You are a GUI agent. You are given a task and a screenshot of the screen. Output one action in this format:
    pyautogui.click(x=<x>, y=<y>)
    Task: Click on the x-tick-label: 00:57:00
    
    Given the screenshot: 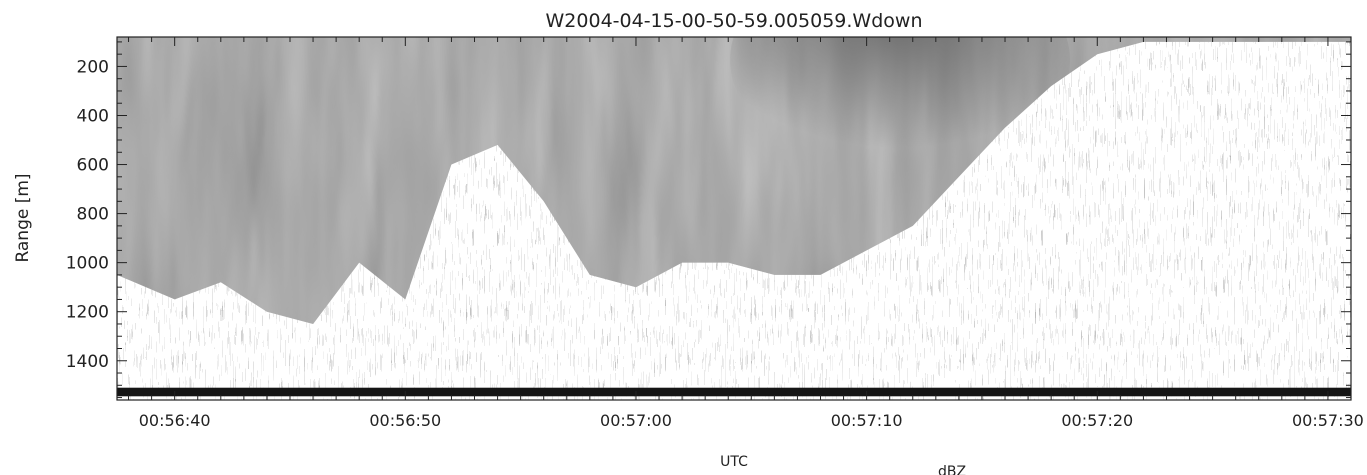 What is the action you would take?
    pyautogui.click(x=636, y=420)
    